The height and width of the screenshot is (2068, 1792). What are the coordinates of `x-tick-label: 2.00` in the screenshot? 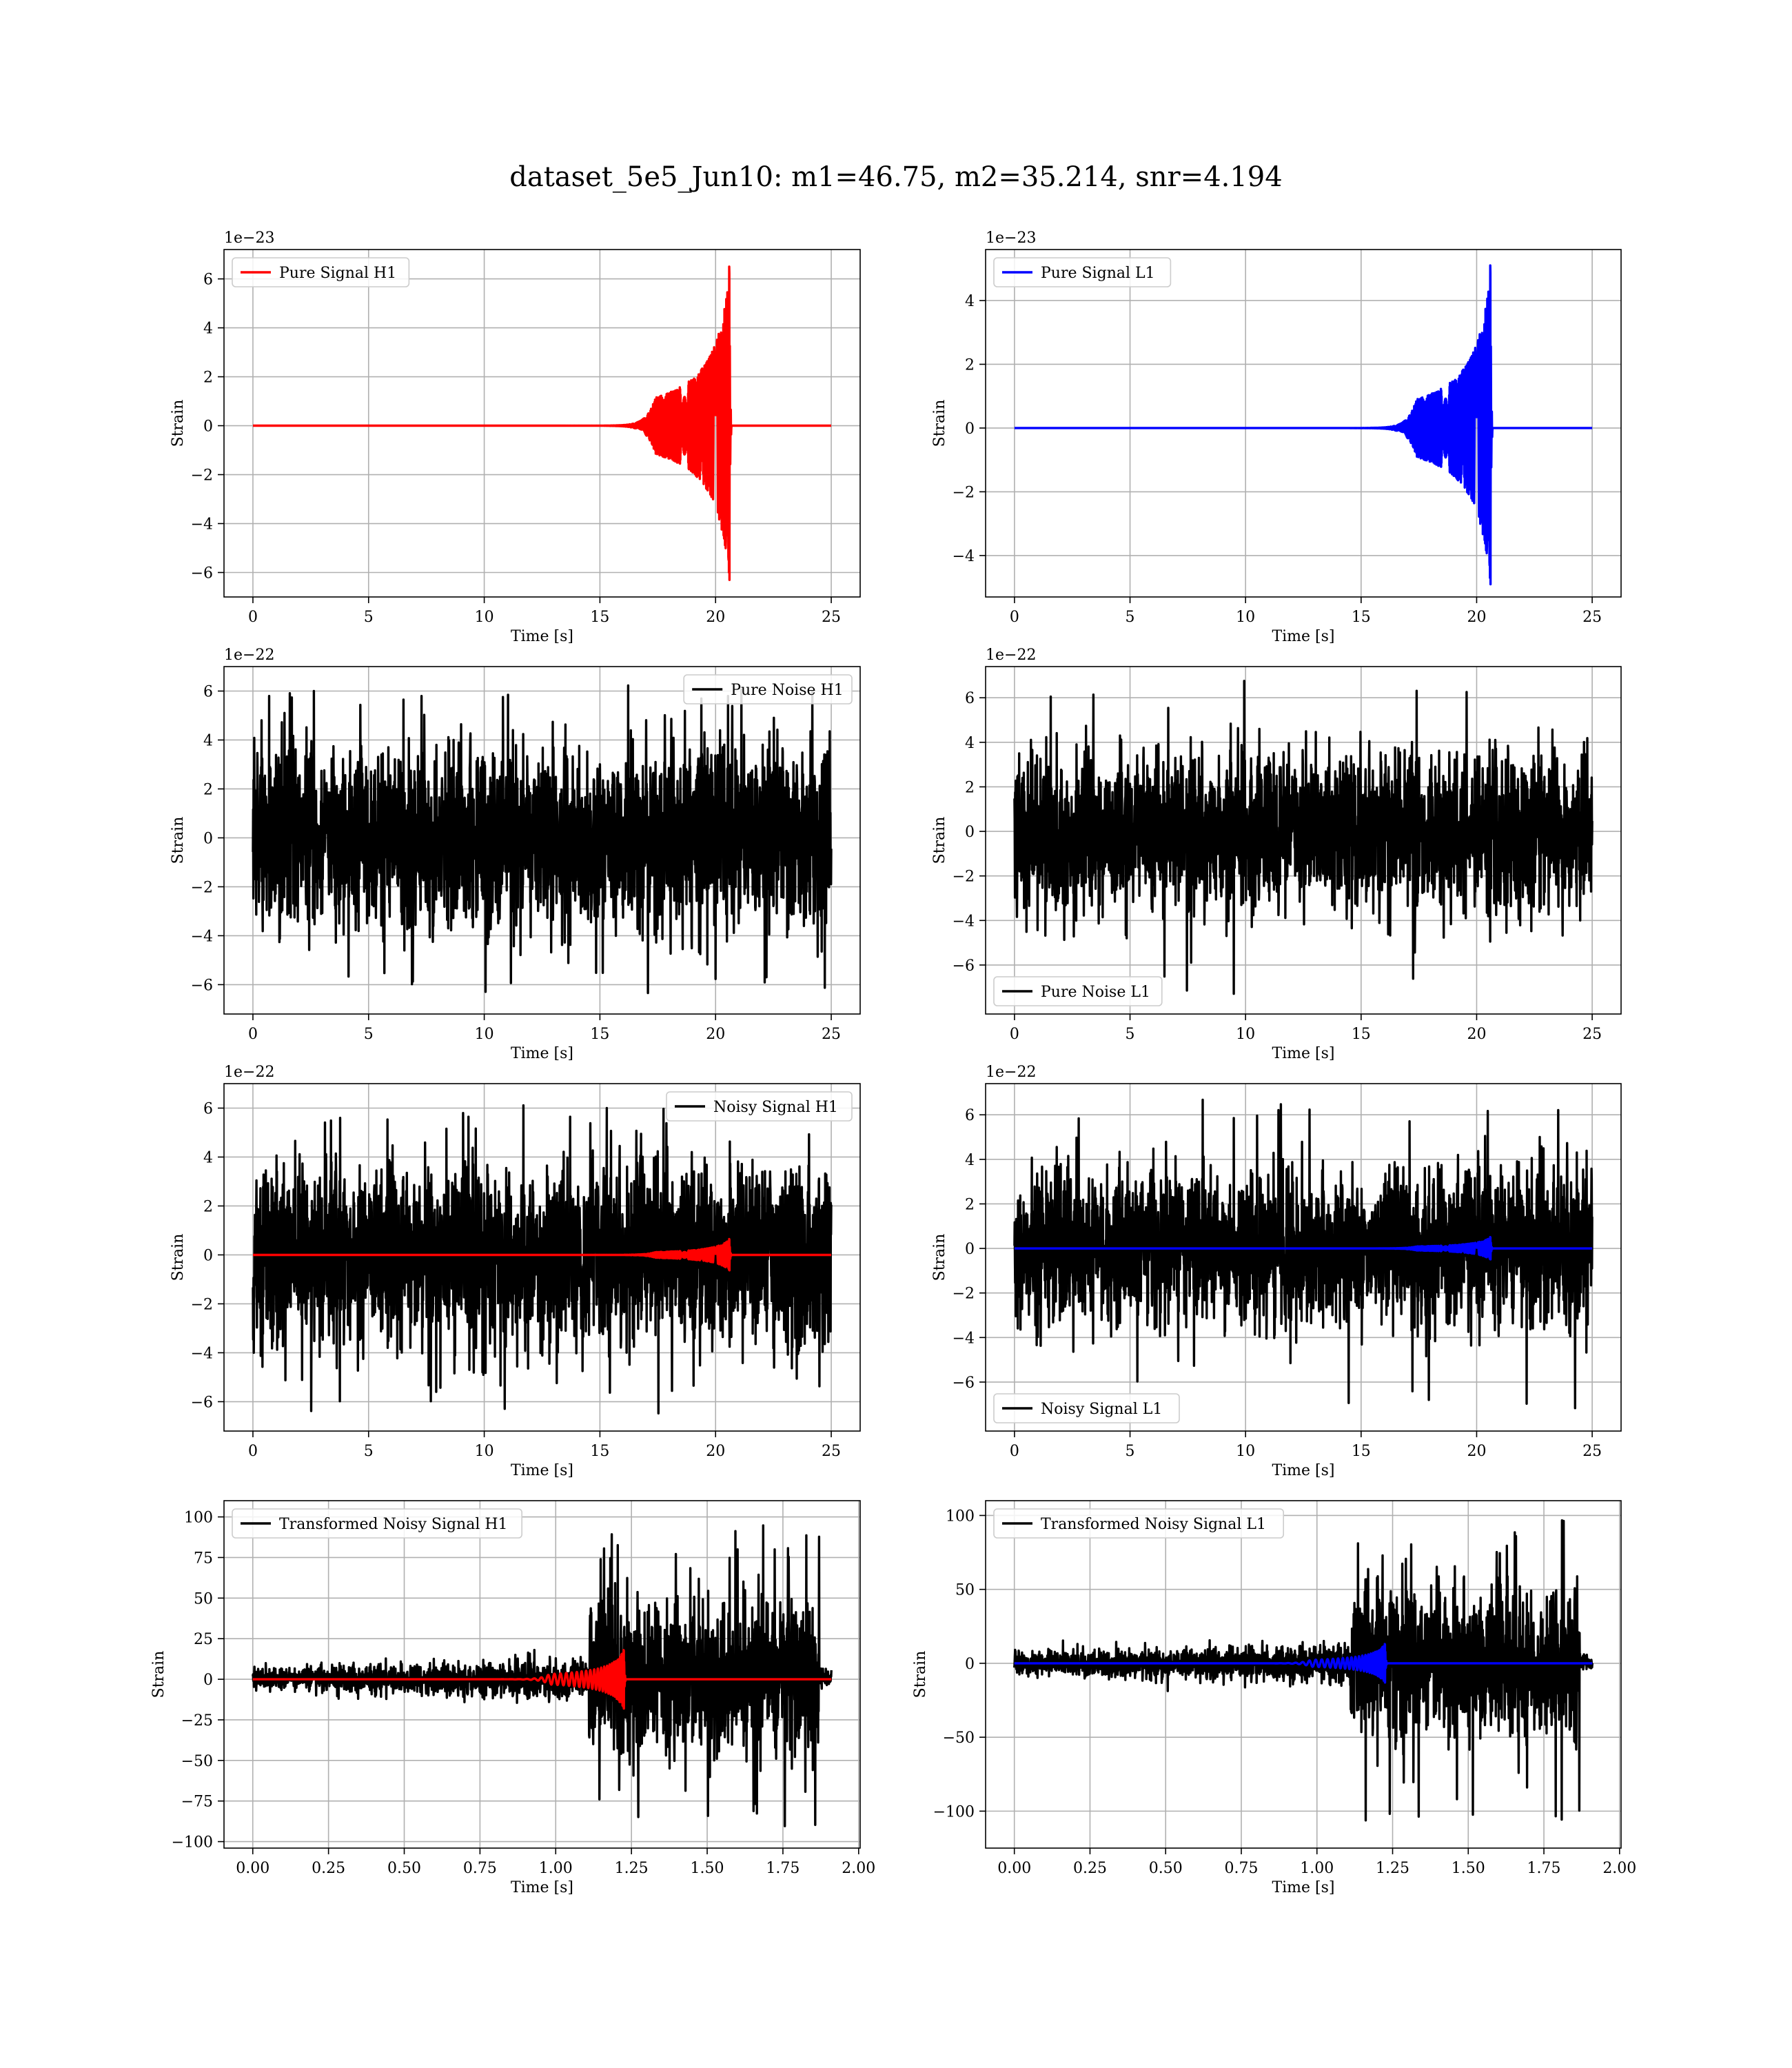 It's located at (858, 1868).